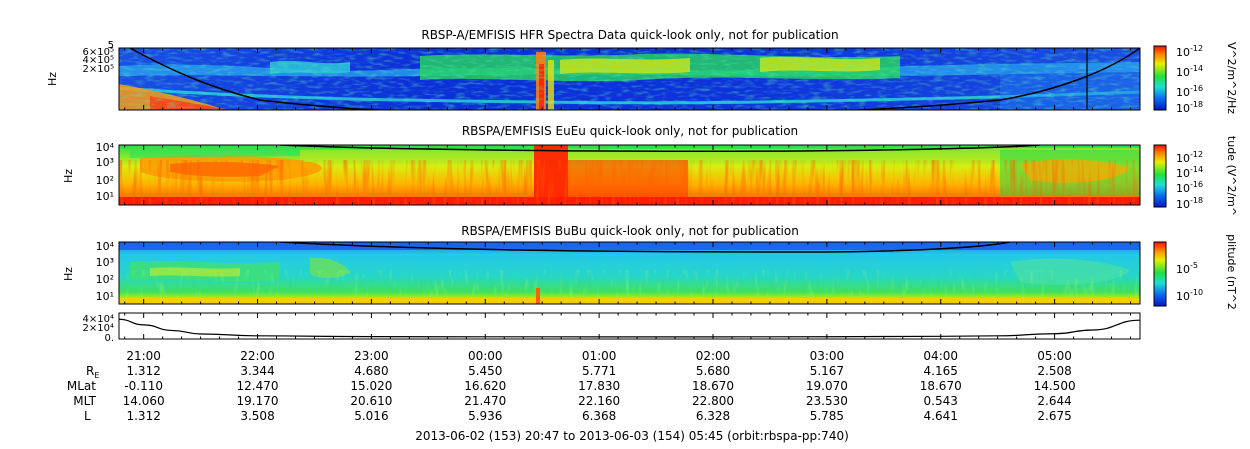  What do you see at coordinates (485, 356) in the screenshot?
I see `time-tick-label: 00:00` at bounding box center [485, 356].